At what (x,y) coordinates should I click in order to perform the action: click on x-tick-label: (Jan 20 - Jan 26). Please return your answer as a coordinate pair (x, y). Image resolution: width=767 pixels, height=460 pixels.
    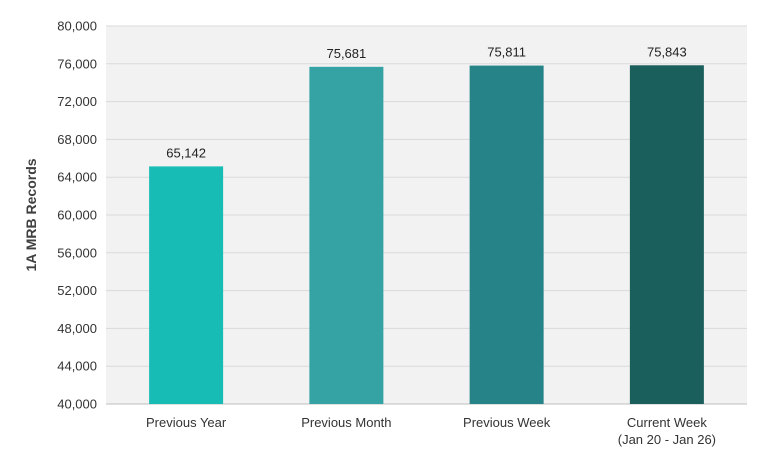
    Looking at the image, I should click on (667, 439).